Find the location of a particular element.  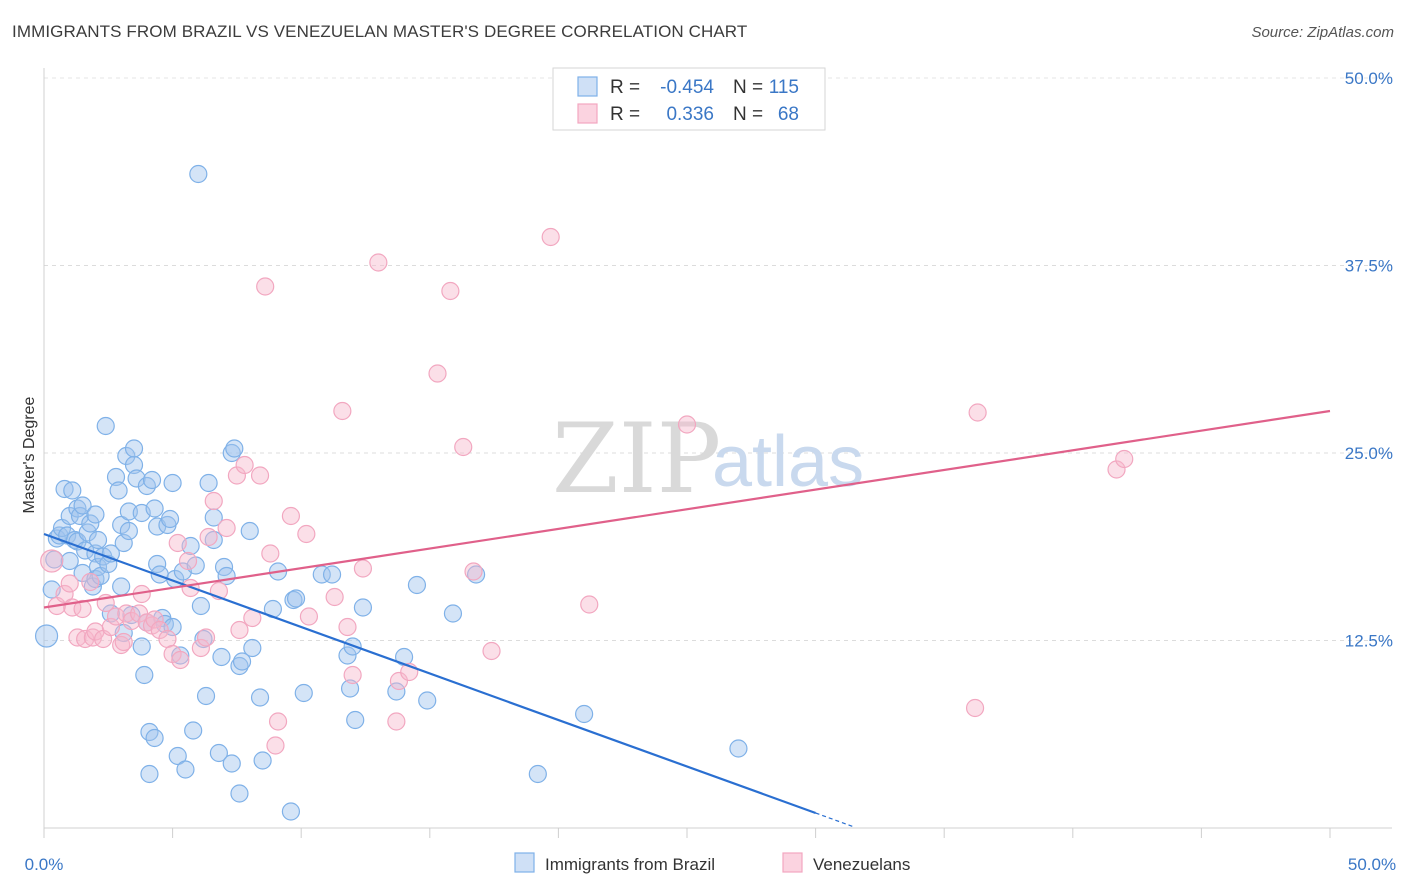

legend-n-label-venezuela: N = is located at coordinates (748, 114).